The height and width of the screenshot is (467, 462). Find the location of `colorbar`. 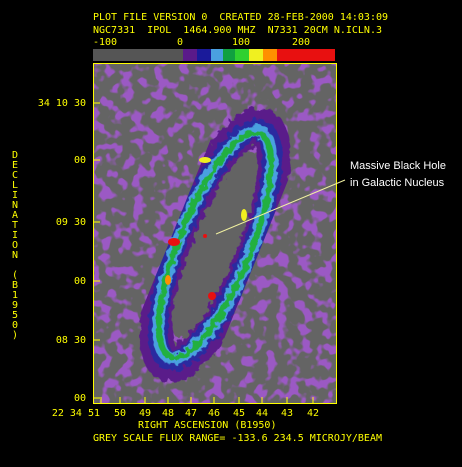

colorbar is located at coordinates (214, 55).